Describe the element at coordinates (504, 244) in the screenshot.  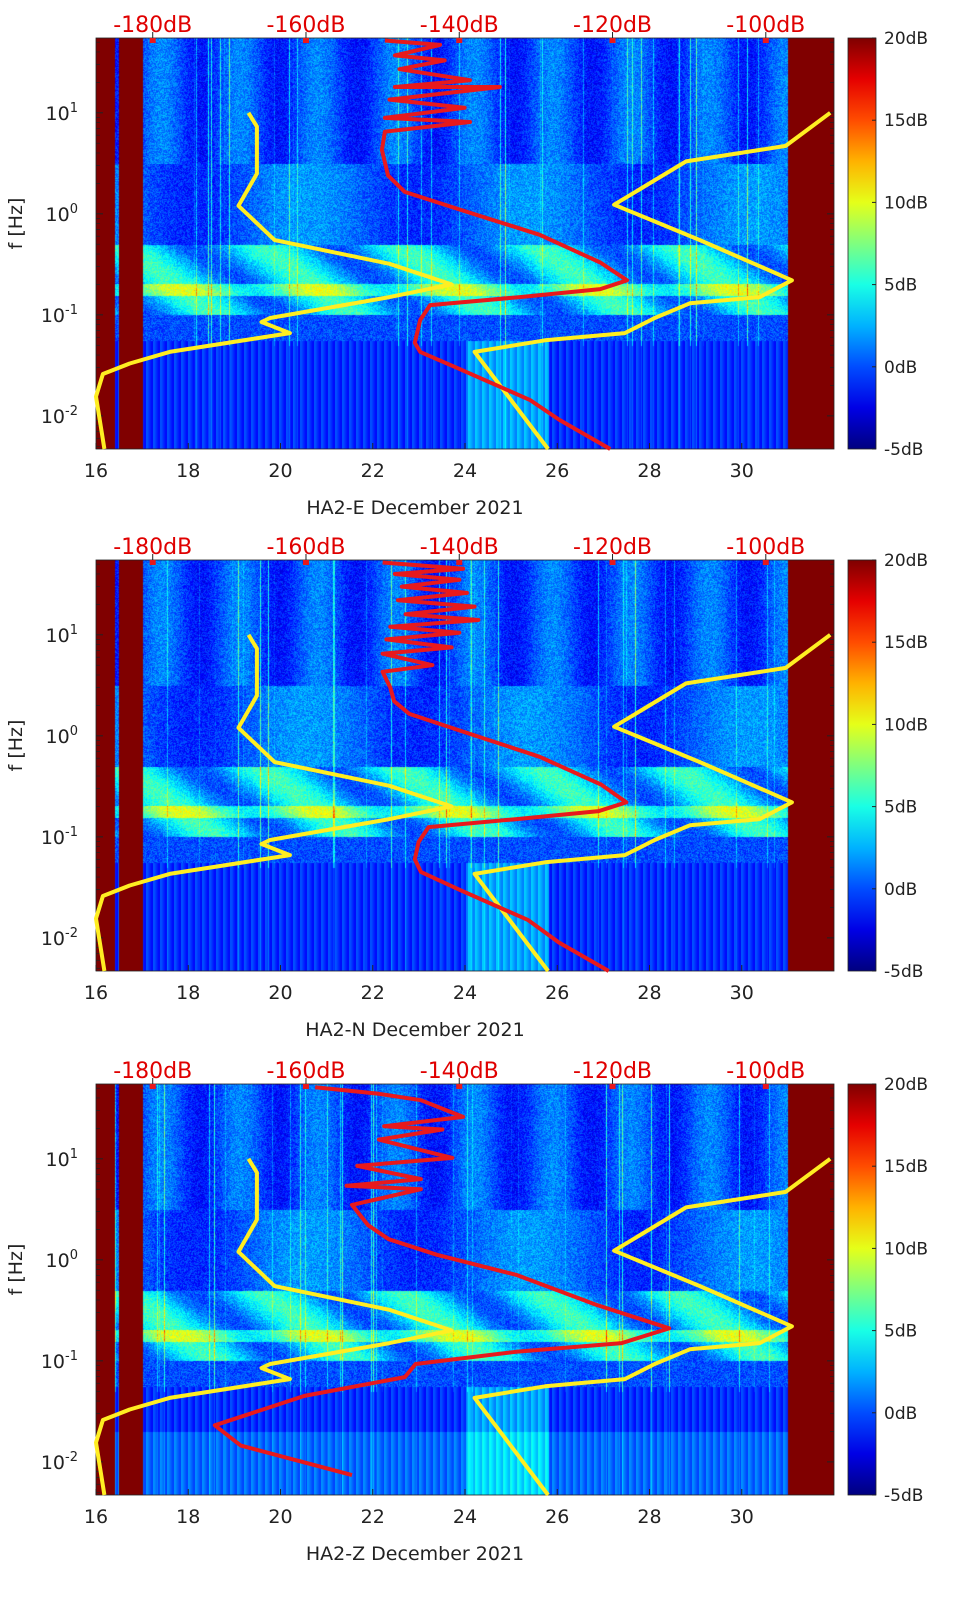
I see `median-psd-line` at that location.